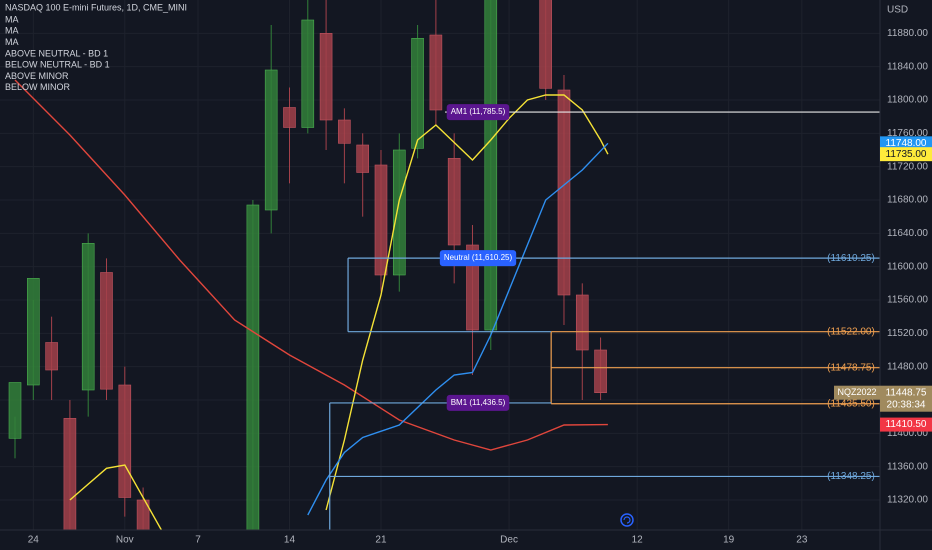  I want to click on level-axis-label: (11478.75), so click(851, 367).